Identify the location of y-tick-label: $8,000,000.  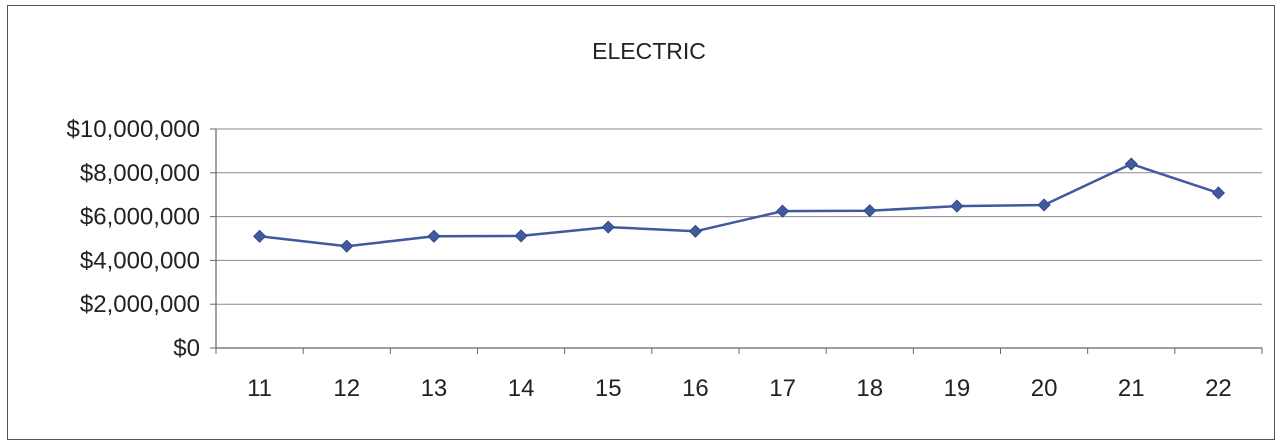
(140, 173).